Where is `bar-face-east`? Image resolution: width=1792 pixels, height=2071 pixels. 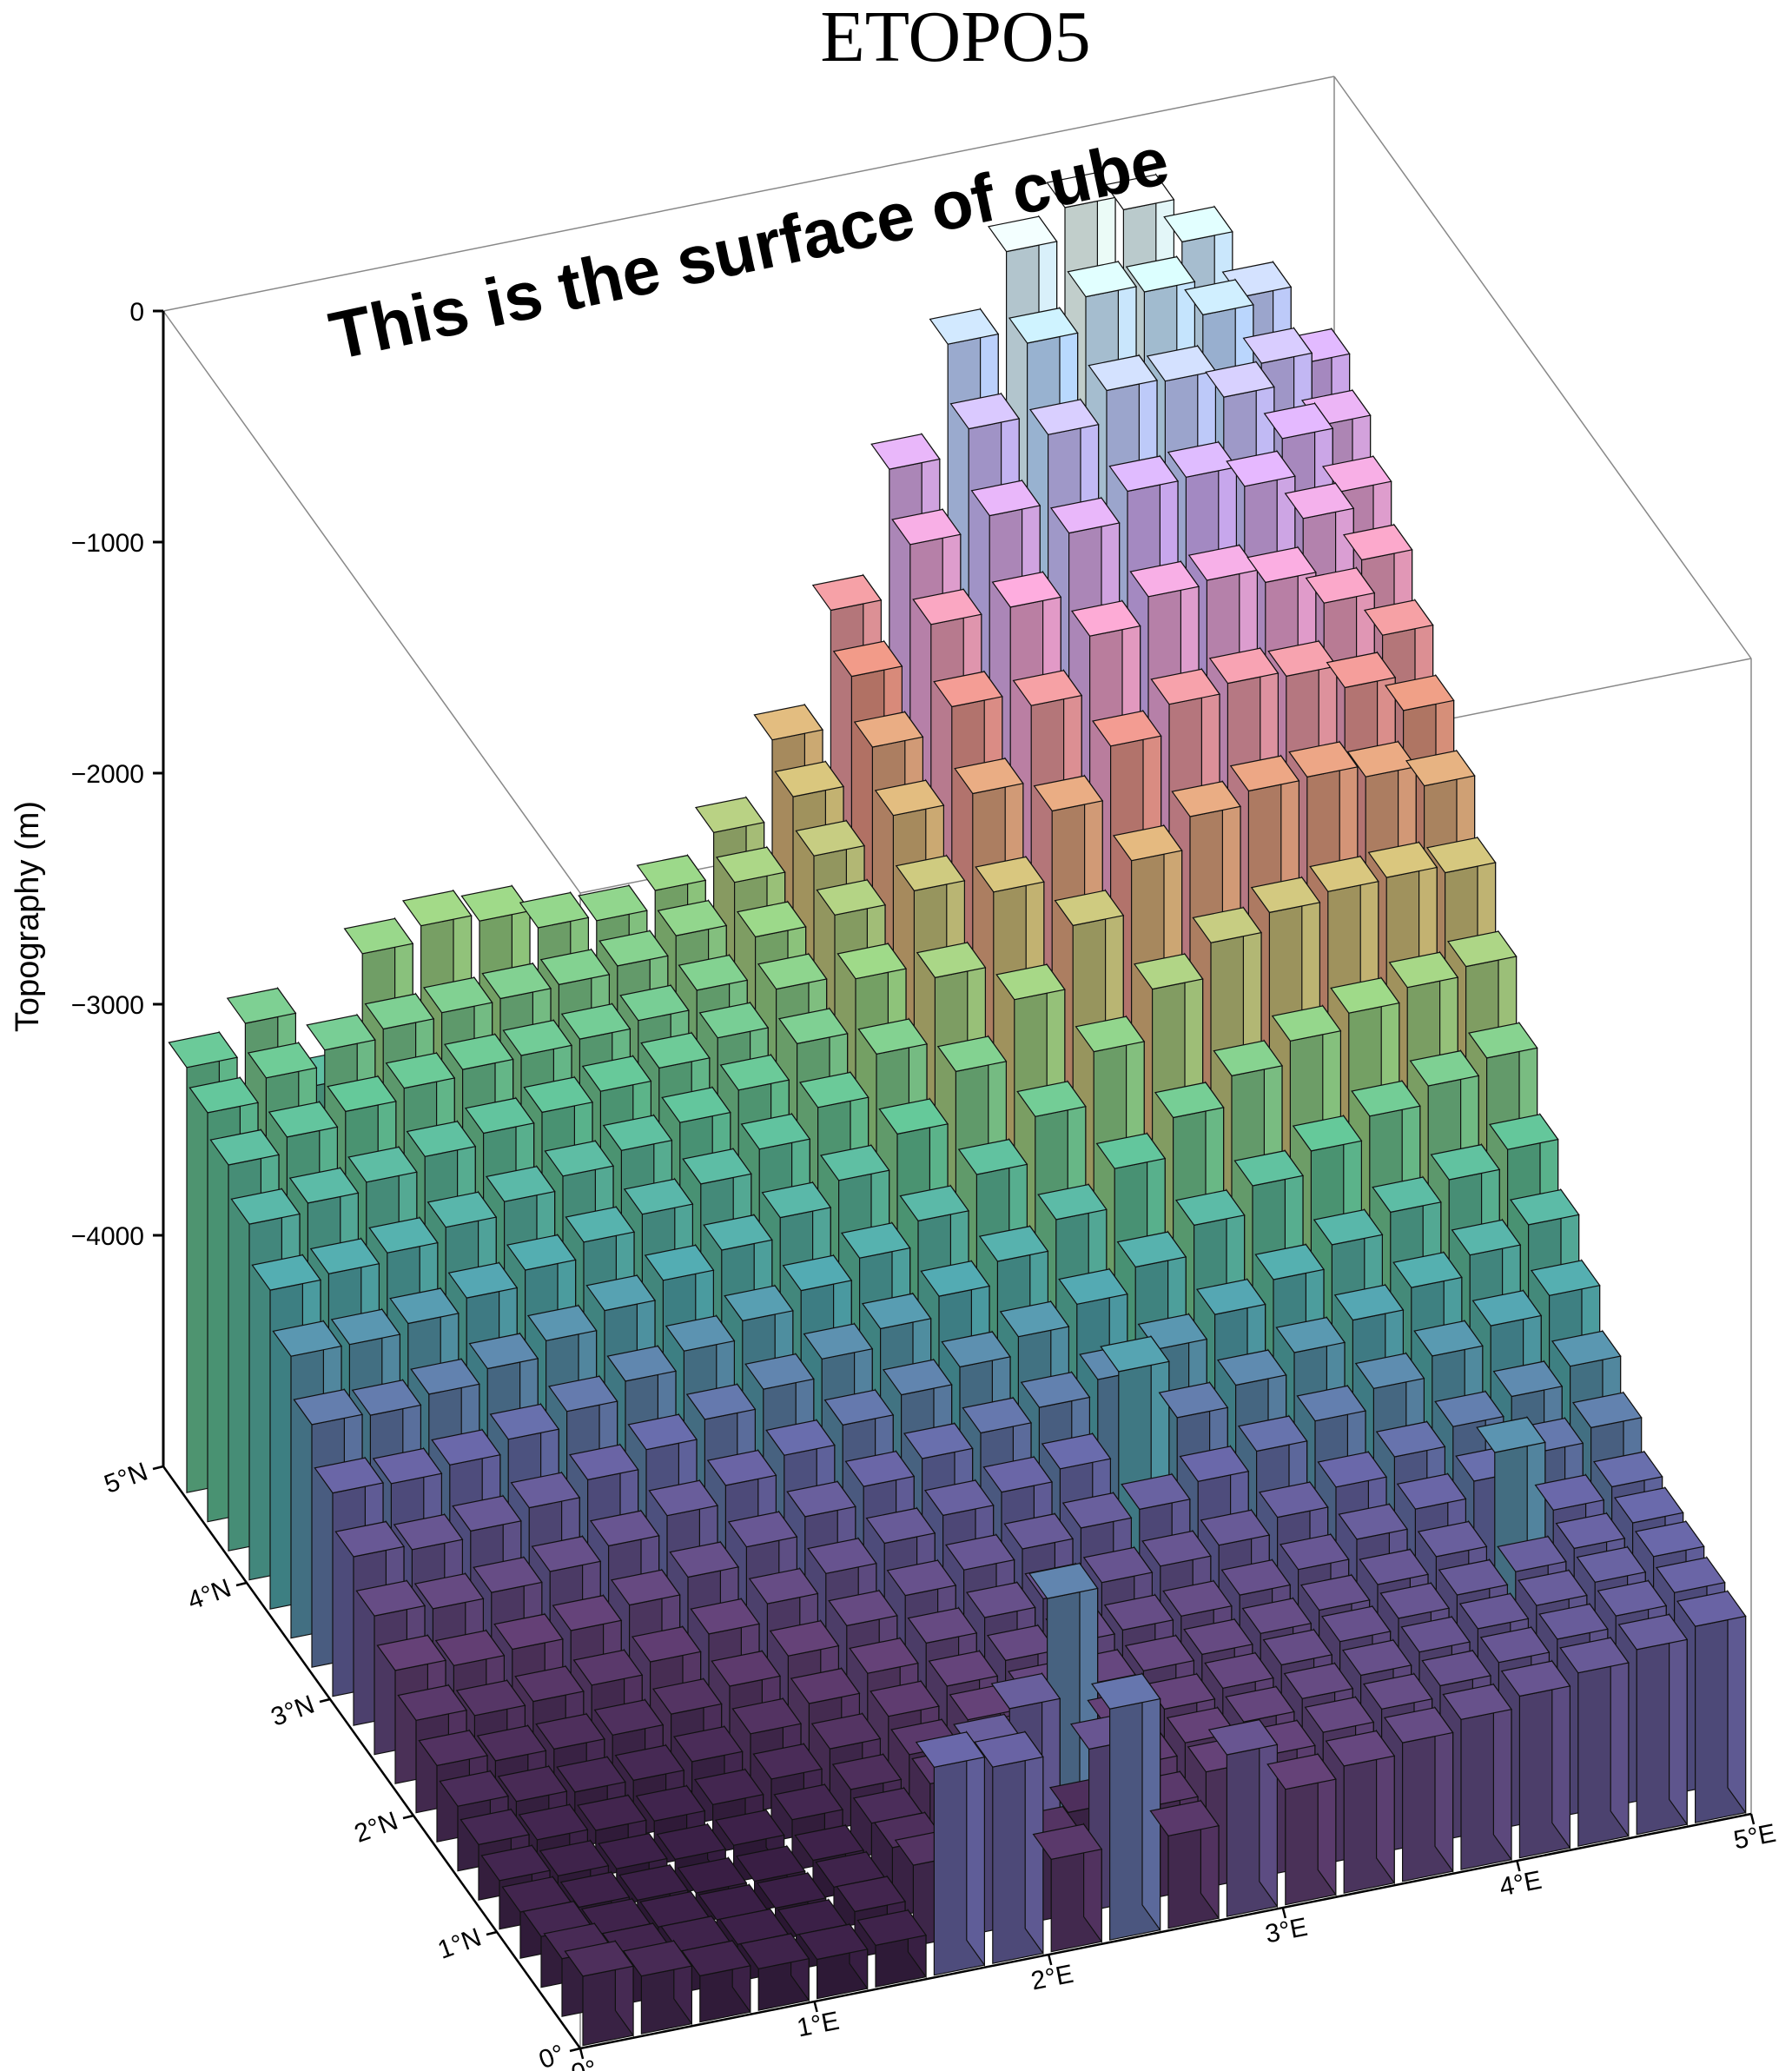
bar-face-east is located at coordinates (1678, 1719).